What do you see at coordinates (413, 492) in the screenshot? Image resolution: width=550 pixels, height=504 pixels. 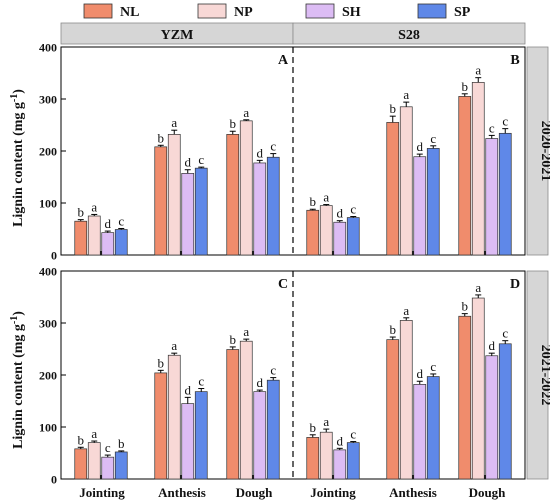 I see `x-label-anthesis-s28: Anthesis` at bounding box center [413, 492].